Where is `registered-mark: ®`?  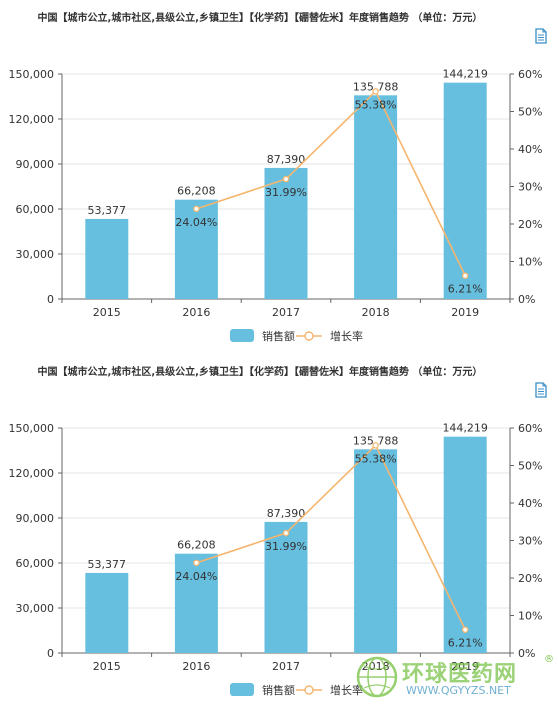 registered-mark: ® is located at coordinates (549, 659).